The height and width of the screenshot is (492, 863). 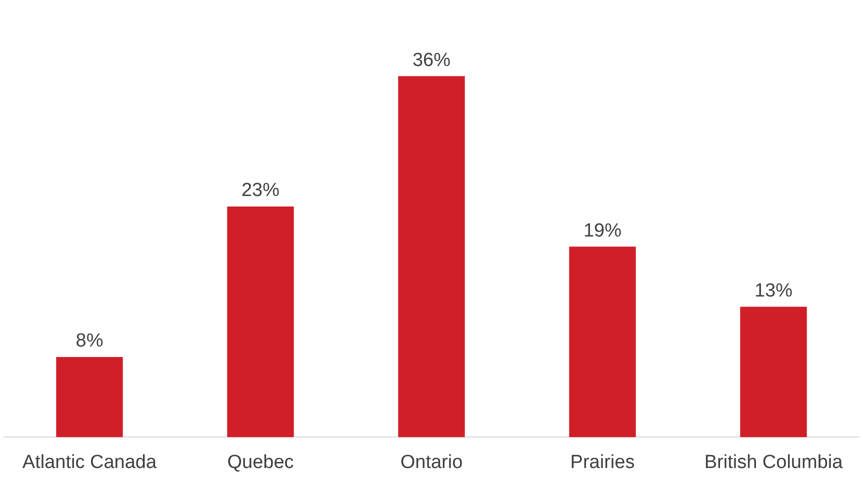 What do you see at coordinates (602, 231) in the screenshot?
I see `data-label: 19%` at bounding box center [602, 231].